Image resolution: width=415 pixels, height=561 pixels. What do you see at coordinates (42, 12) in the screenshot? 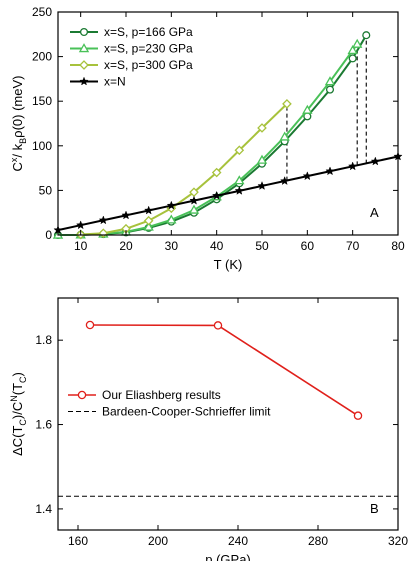
I see `y-tick-label: 250` at bounding box center [42, 12].